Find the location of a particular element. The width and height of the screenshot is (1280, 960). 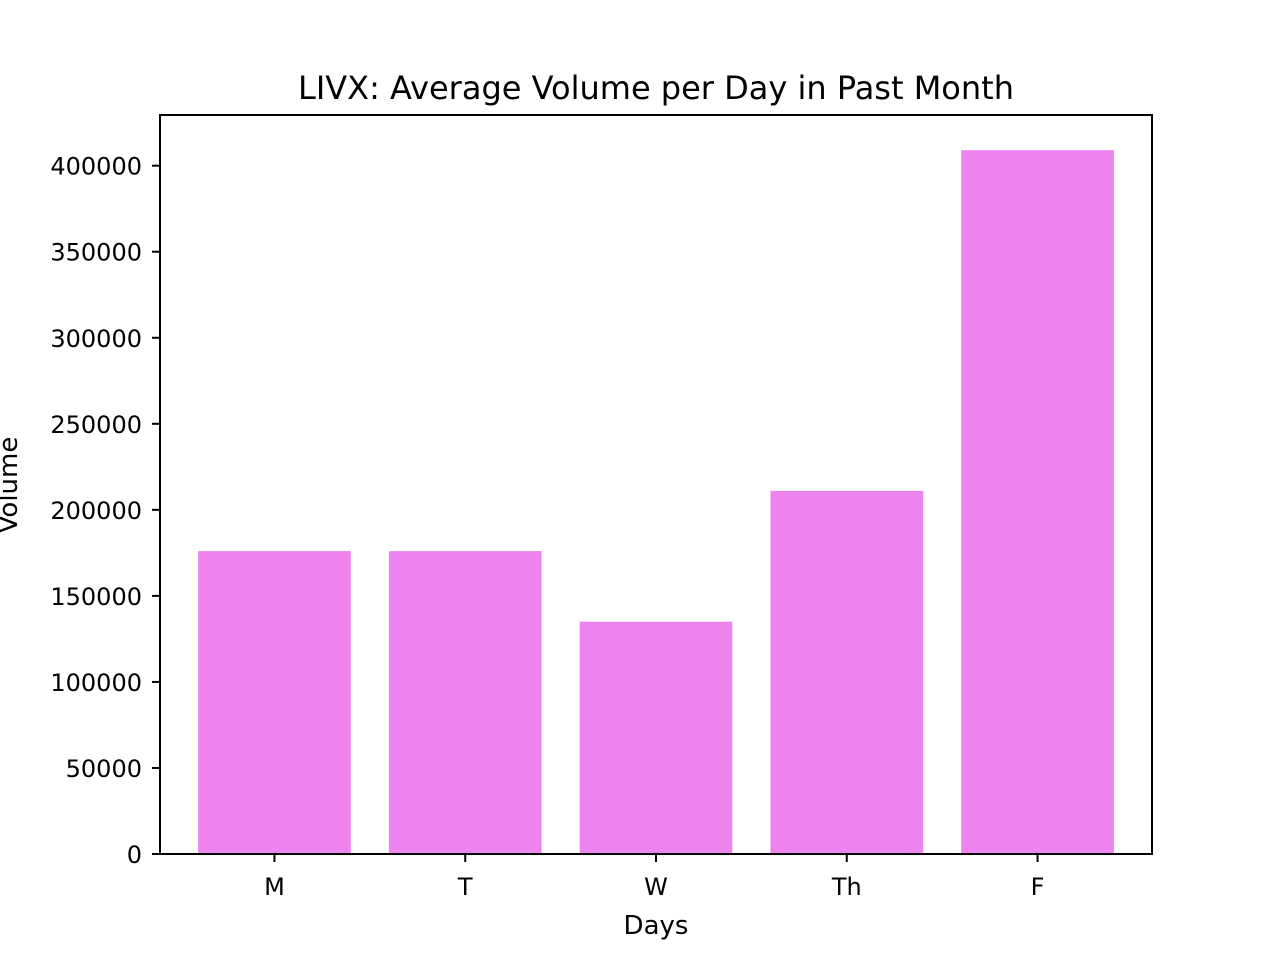

x-tick-label: T is located at coordinates (465, 887).